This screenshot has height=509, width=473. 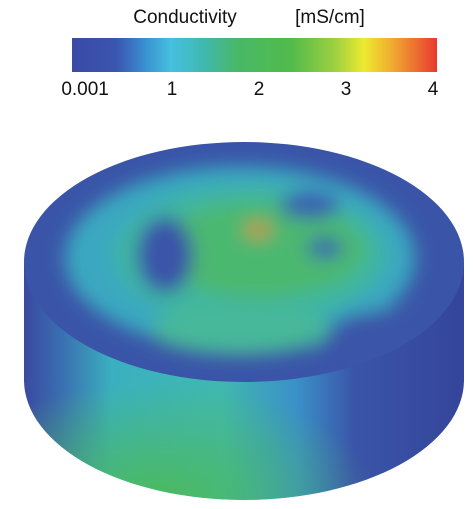 What do you see at coordinates (433, 89) in the screenshot?
I see `colorbar-tick-label: 4` at bounding box center [433, 89].